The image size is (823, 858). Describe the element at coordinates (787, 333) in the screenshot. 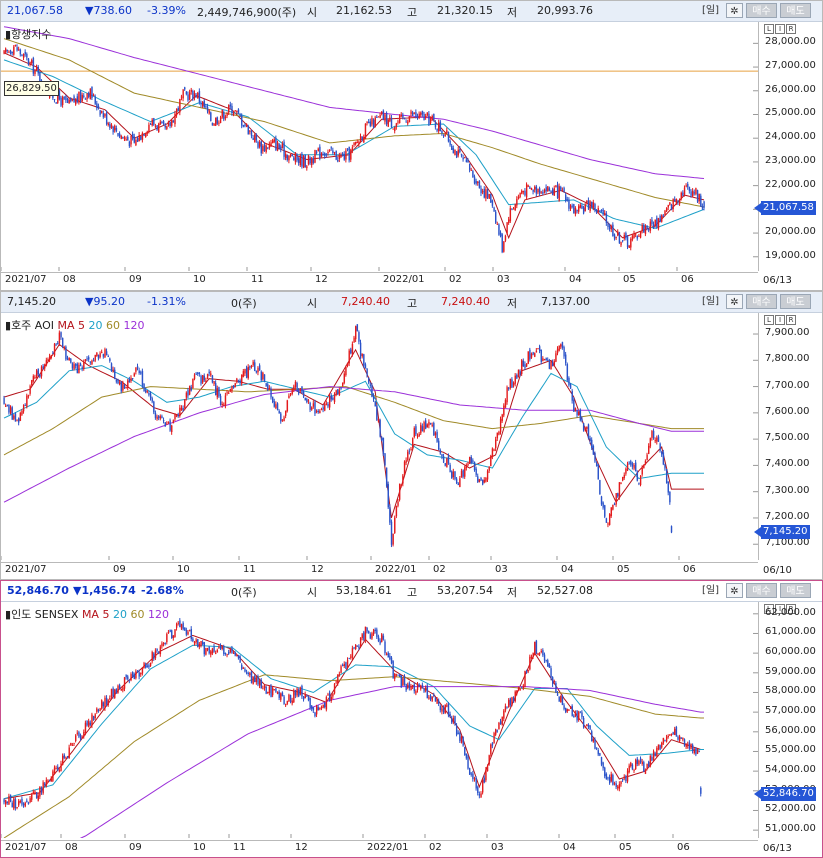

I see `price-tick: 7,900.00` at that location.